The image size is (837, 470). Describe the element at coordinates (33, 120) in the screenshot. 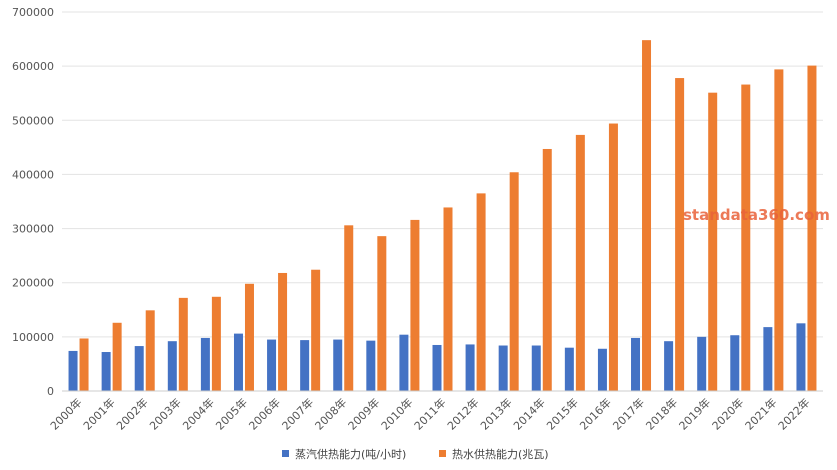

I see `y-tick-label: 500000` at that location.